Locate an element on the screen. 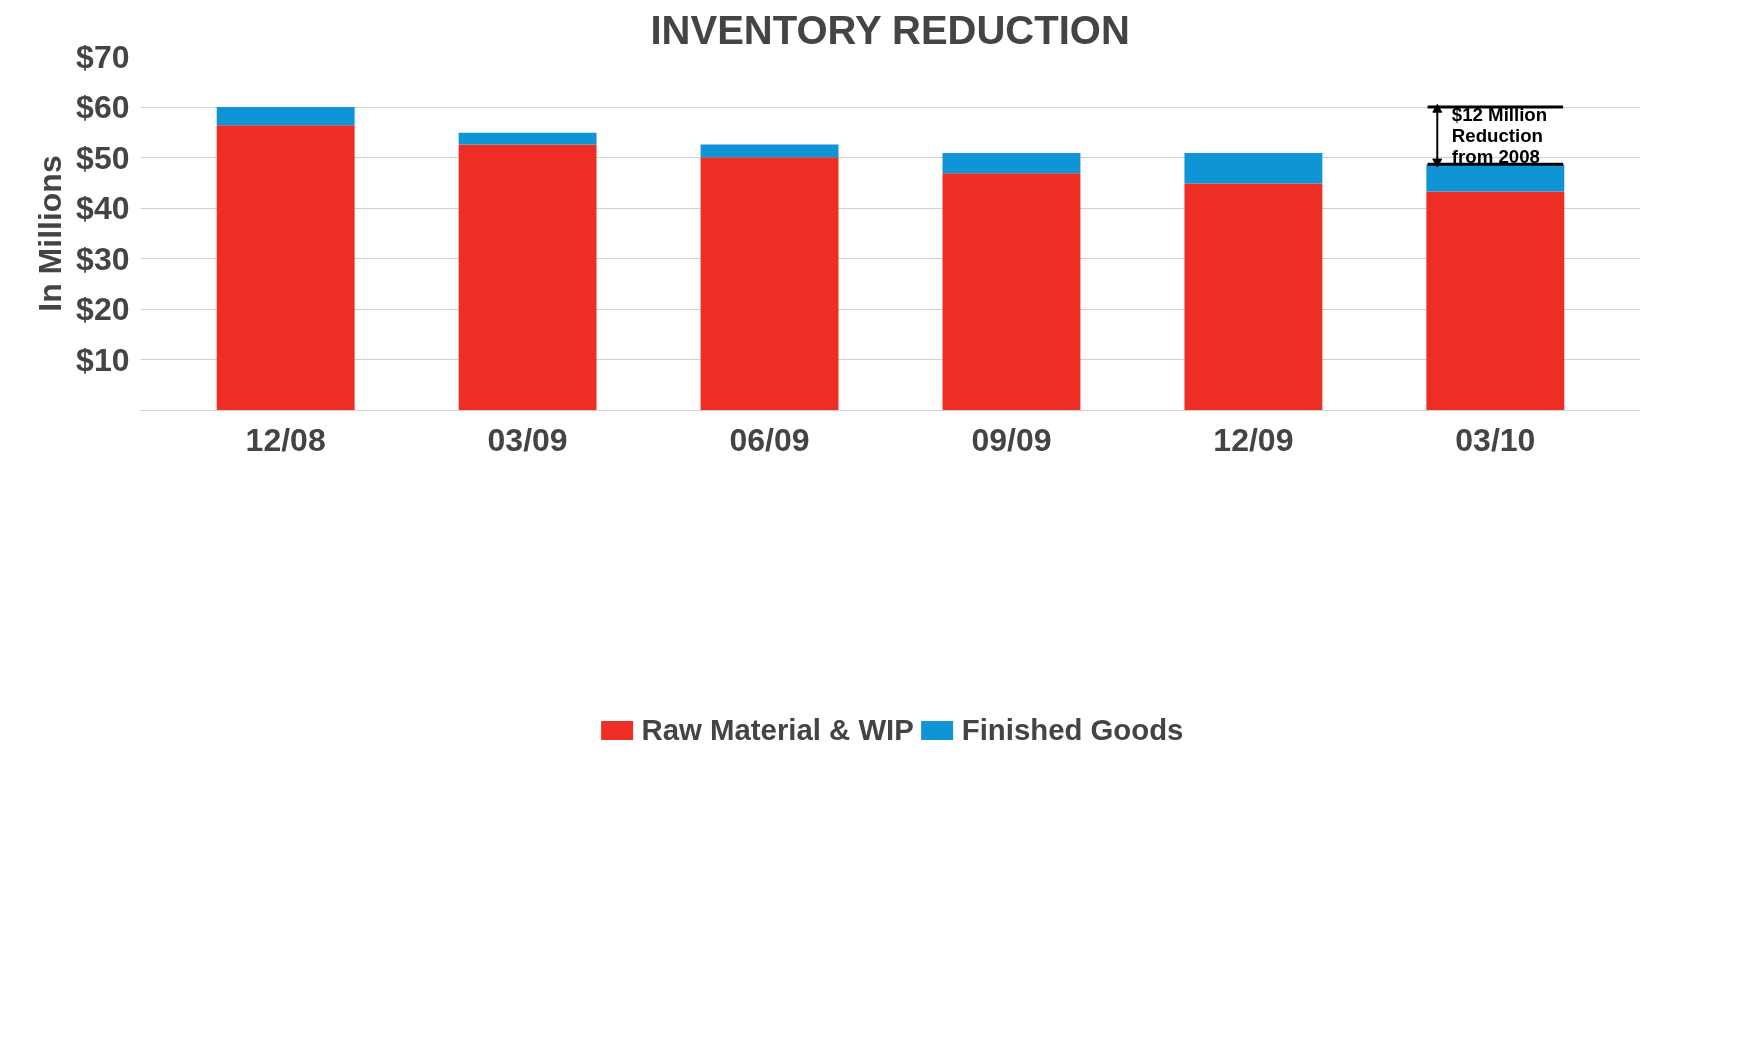 The width and height of the screenshot is (1760, 1043). legend-label: Finished Goods is located at coordinates (1072, 730).